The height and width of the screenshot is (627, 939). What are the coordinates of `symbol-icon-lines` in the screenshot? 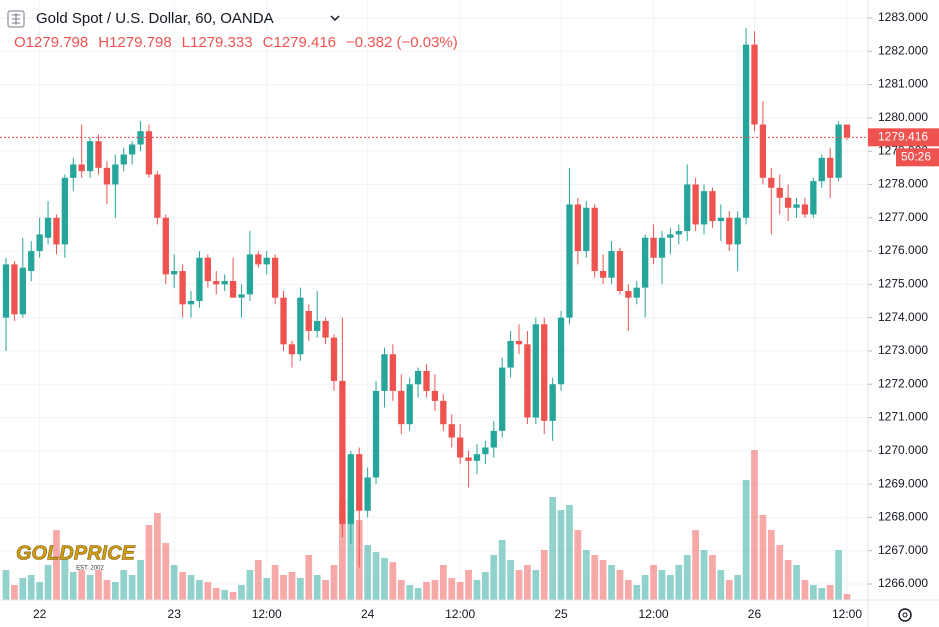 It's located at (16, 19).